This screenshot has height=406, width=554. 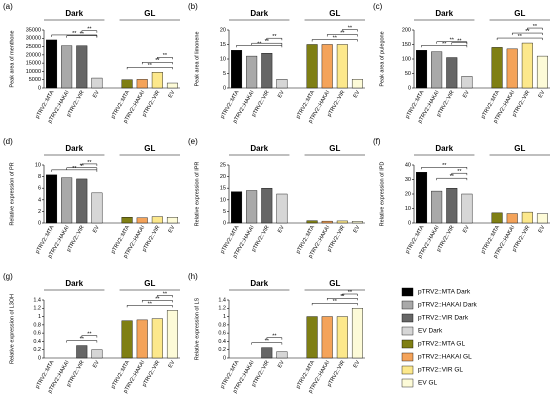 What do you see at coordinates (440, 370) in the screenshot?
I see `legend-label: pTRV2::VIR GL` at bounding box center [440, 370].